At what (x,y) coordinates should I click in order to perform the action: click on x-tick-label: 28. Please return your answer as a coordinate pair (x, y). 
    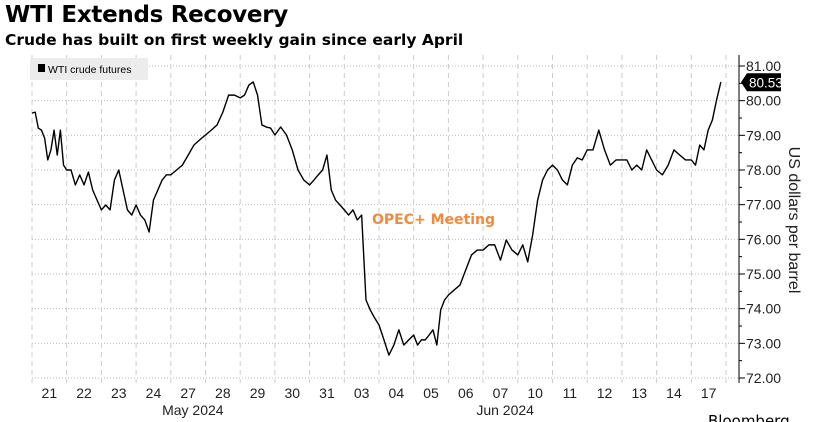
    Looking at the image, I should click on (223, 393).